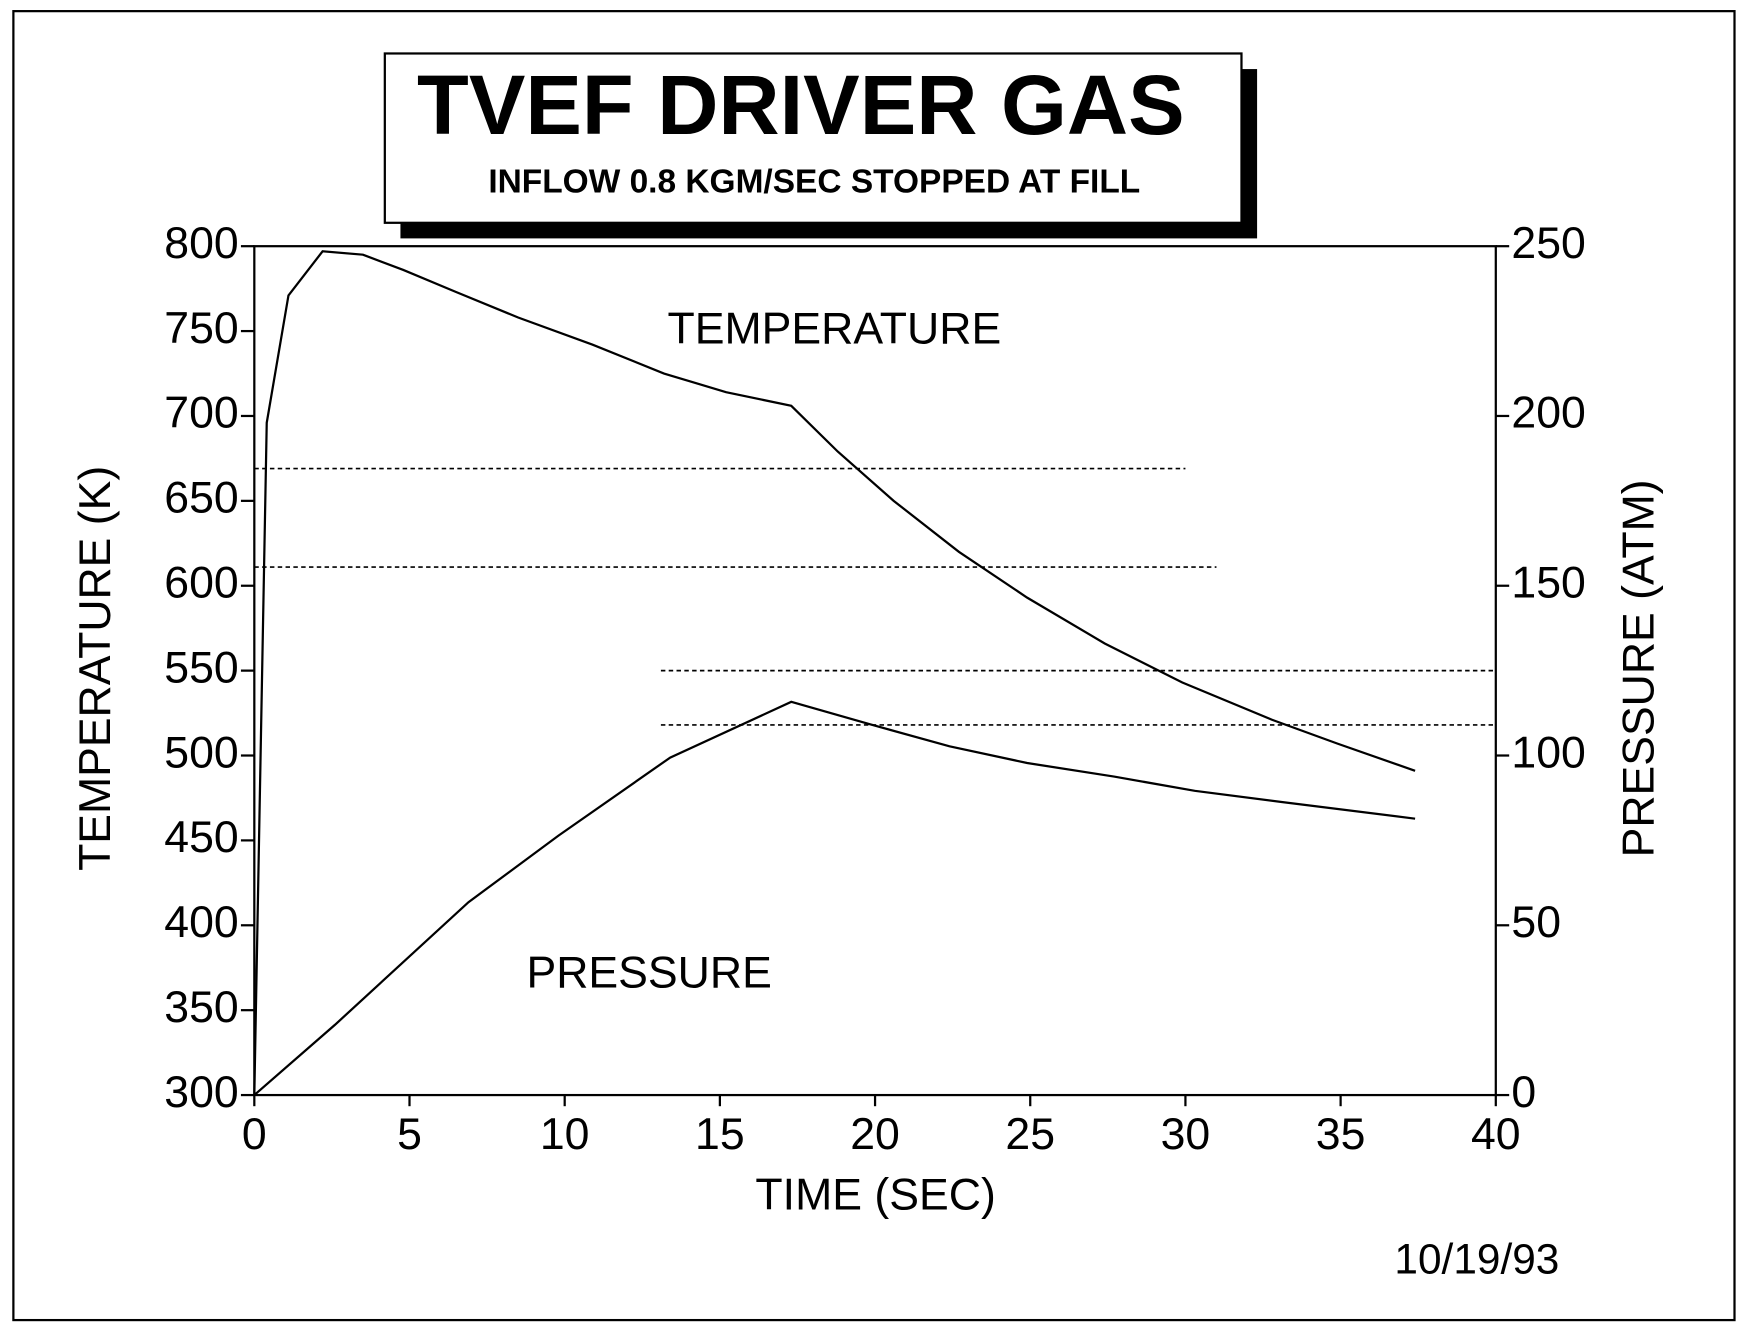  I want to click on x-tick-label: 25, so click(1030, 1134).